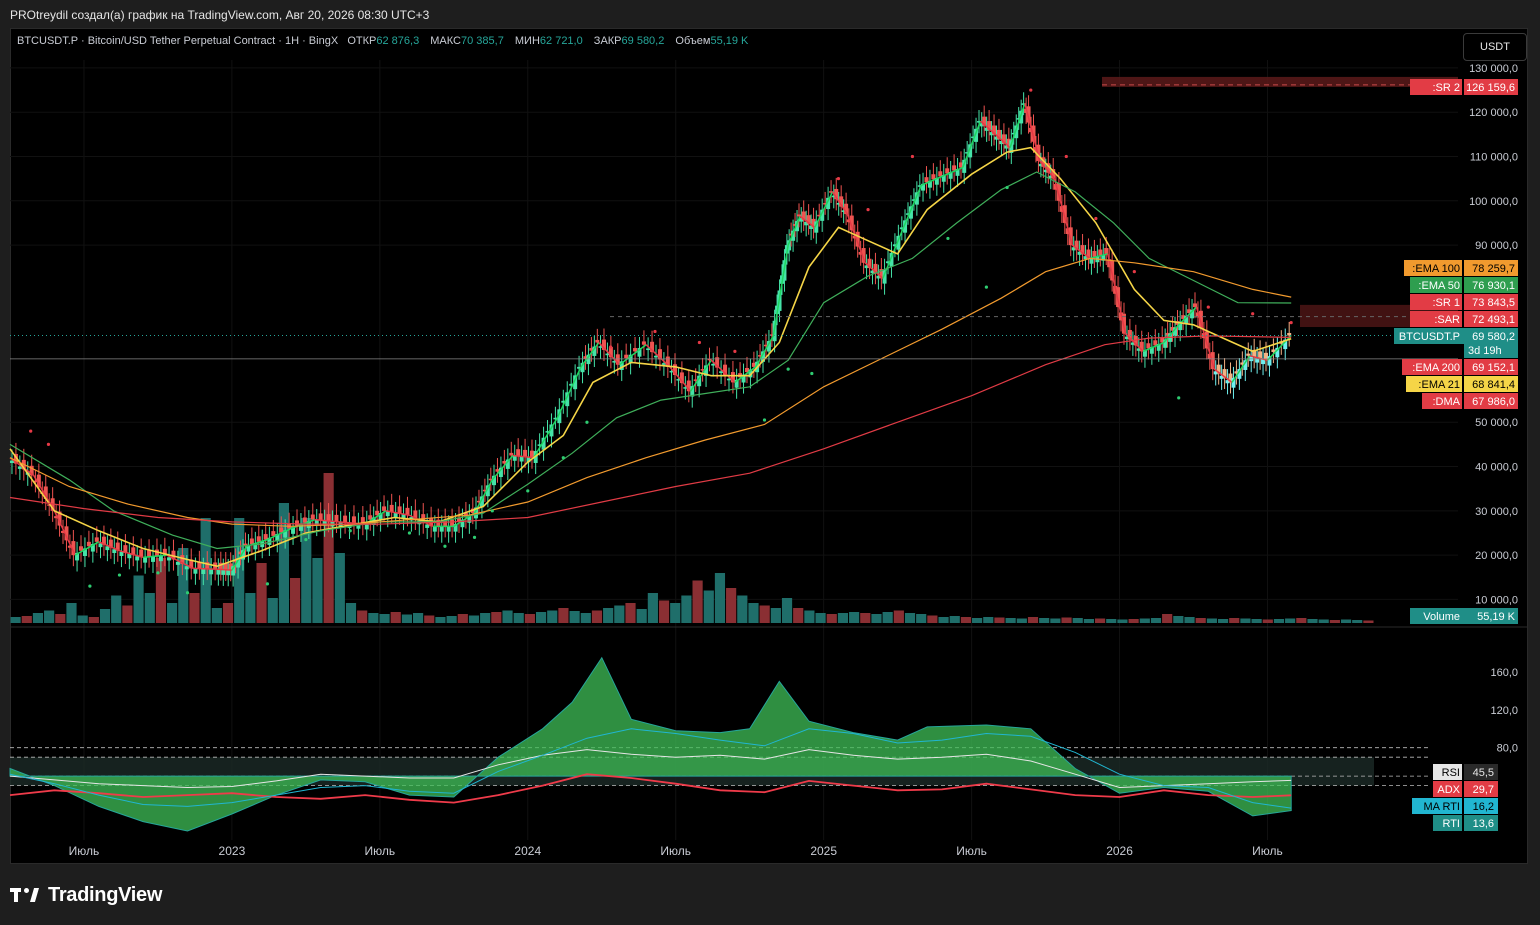  What do you see at coordinates (1437, 806) in the screenshot?
I see `ind-tag-bg` at bounding box center [1437, 806].